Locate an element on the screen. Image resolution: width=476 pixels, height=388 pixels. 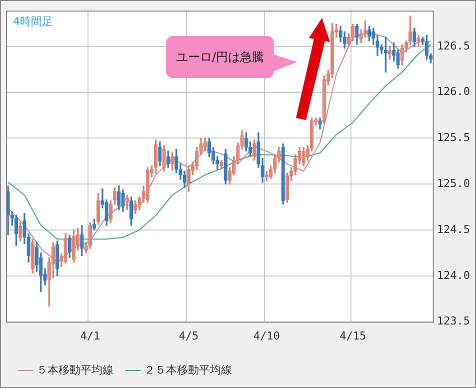
x-tick-label: 4/15 is located at coordinates (353, 335).